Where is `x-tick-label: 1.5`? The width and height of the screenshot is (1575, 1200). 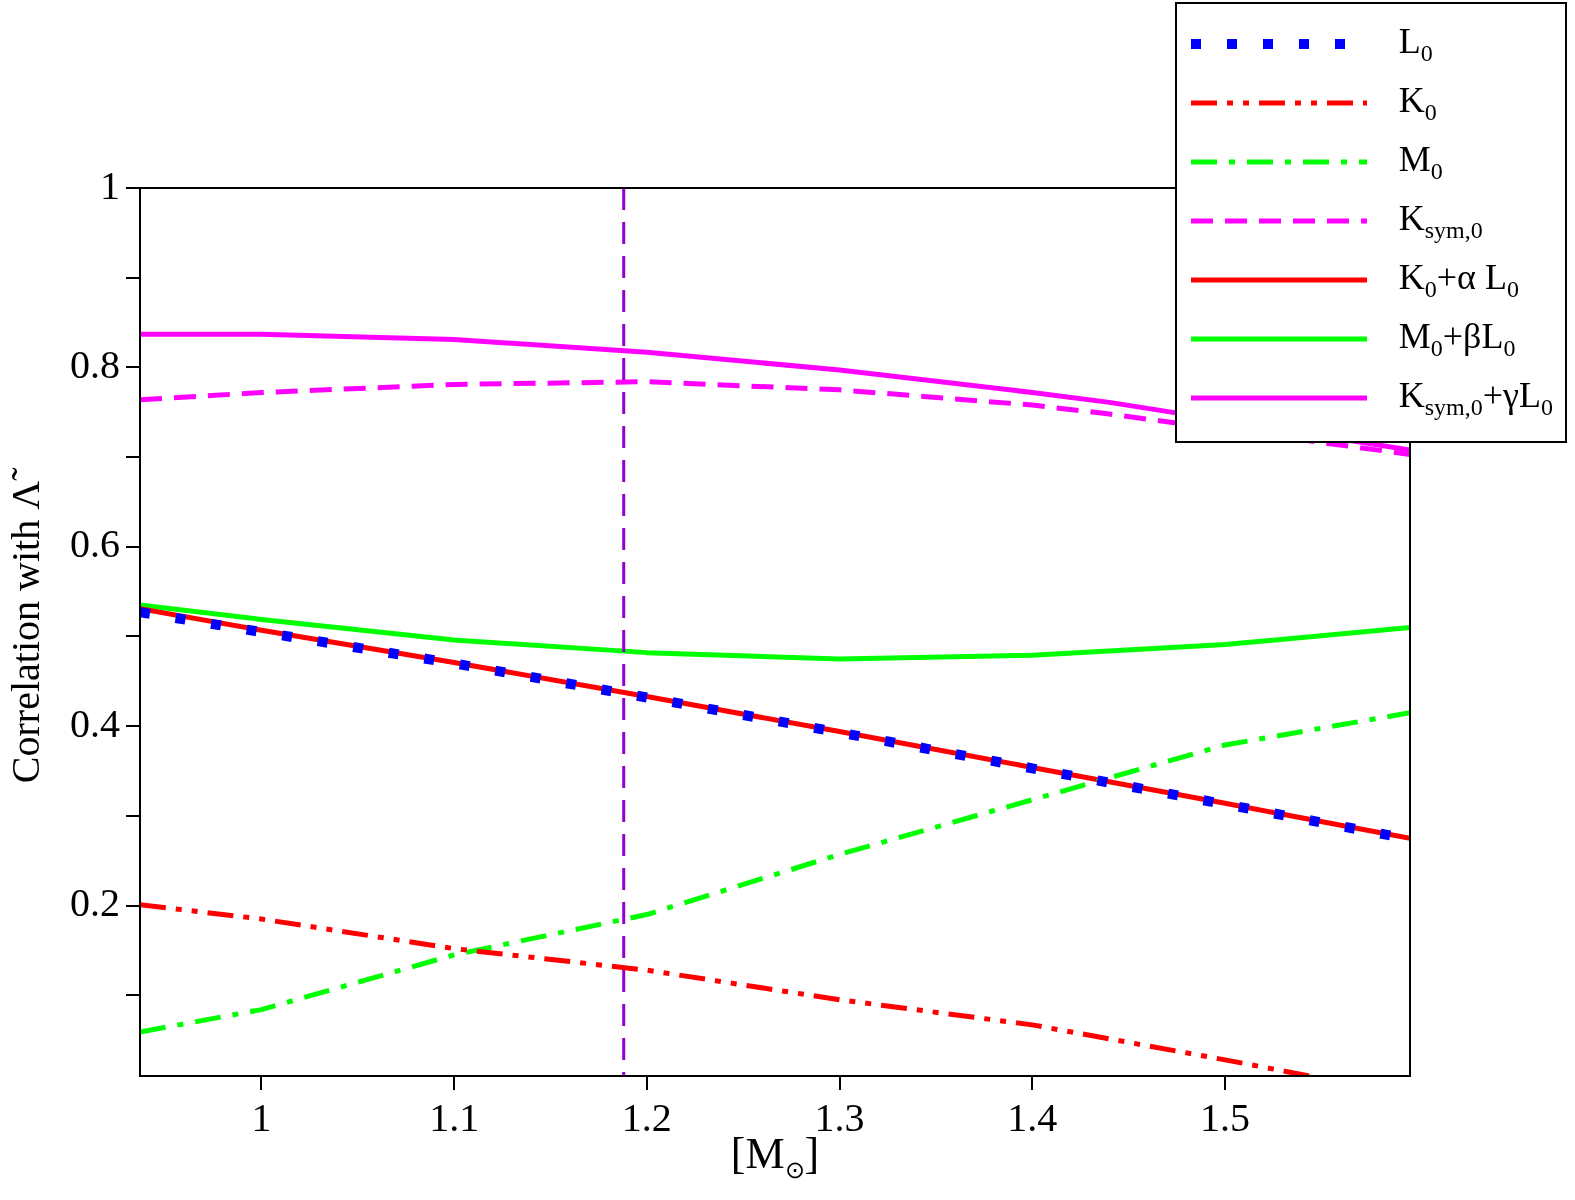
x-tick-label: 1.5 is located at coordinates (1224, 1117).